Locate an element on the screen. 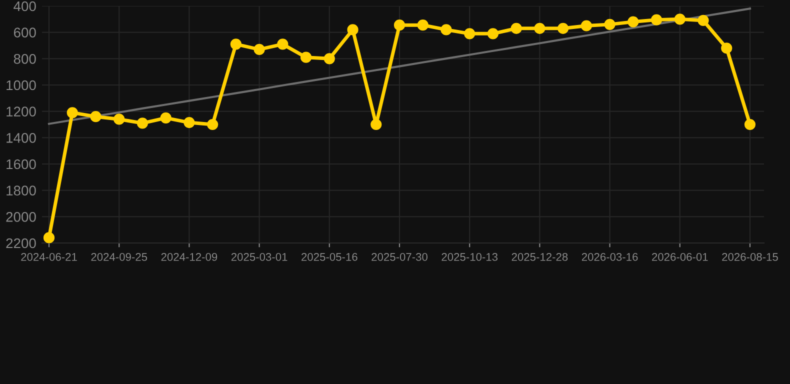 The width and height of the screenshot is (790, 384). x-tick-label: 2025-12-28 is located at coordinates (540, 257).